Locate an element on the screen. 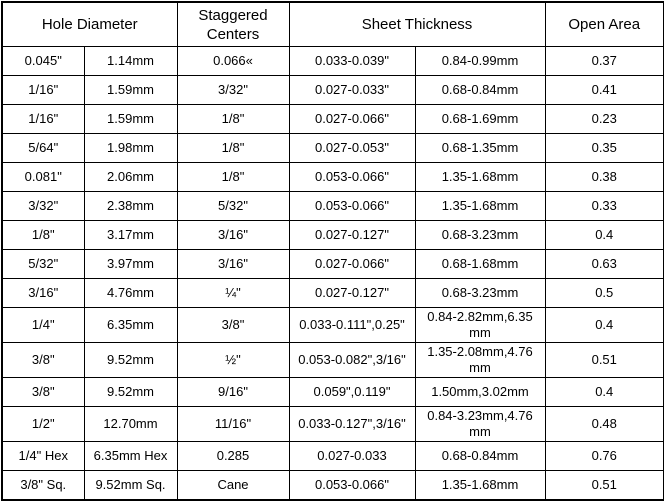 The image size is (664, 502). table-cell-hole-diameter-mm: 1.14mm is located at coordinates (130, 61).